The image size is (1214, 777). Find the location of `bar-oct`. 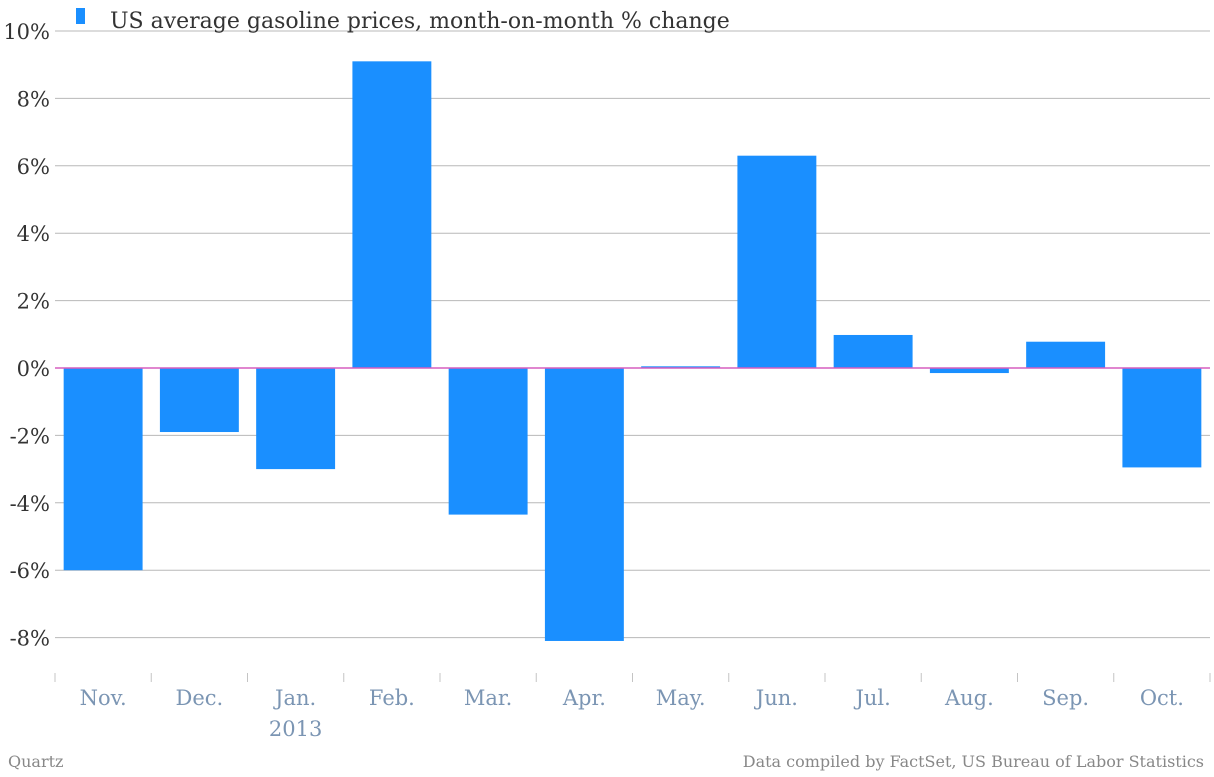

bar-oct is located at coordinates (1162, 418).